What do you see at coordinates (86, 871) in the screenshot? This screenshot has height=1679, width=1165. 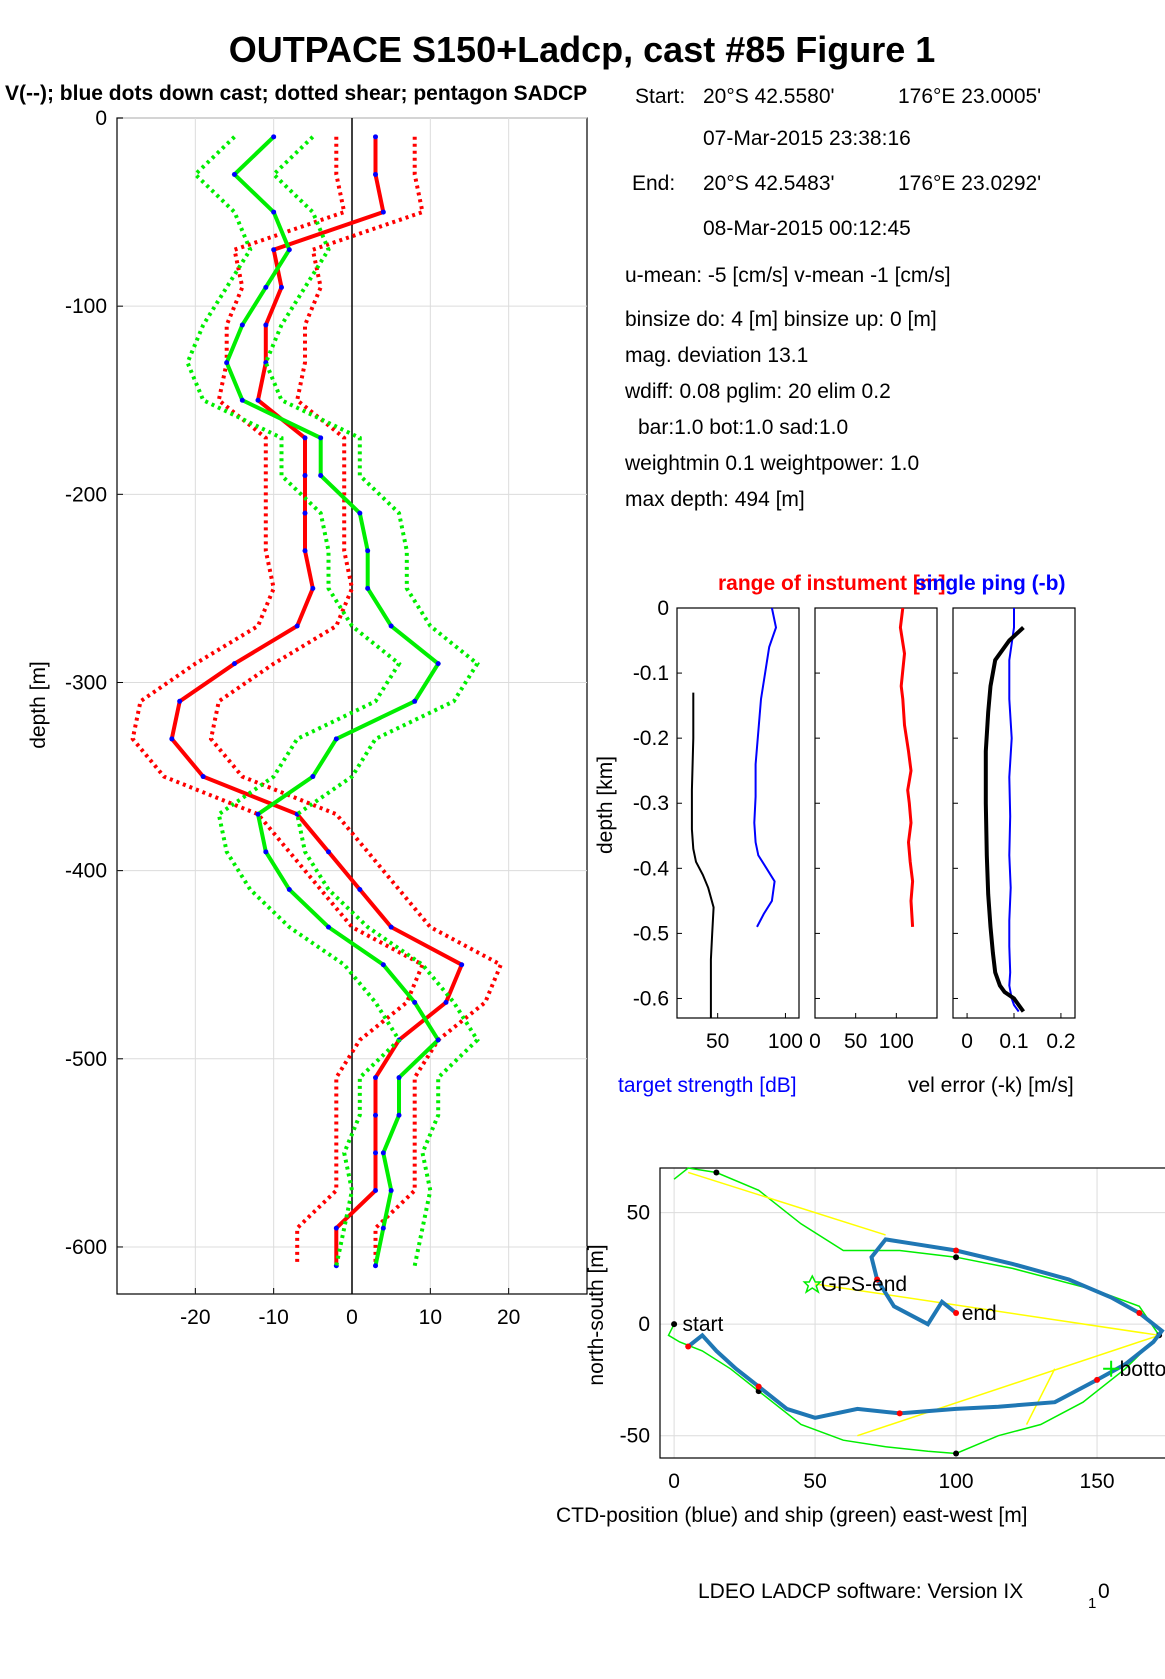 I see `y-tick-label: -400` at bounding box center [86, 871].